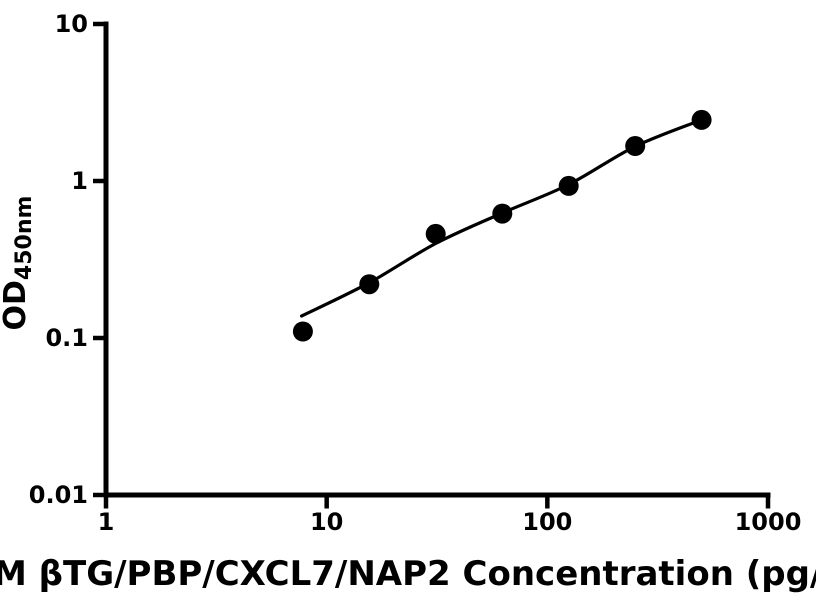 Image resolution: width=816 pixels, height=612 pixels. What do you see at coordinates (106, 522) in the screenshot?
I see `x-tick-label: 1` at bounding box center [106, 522].